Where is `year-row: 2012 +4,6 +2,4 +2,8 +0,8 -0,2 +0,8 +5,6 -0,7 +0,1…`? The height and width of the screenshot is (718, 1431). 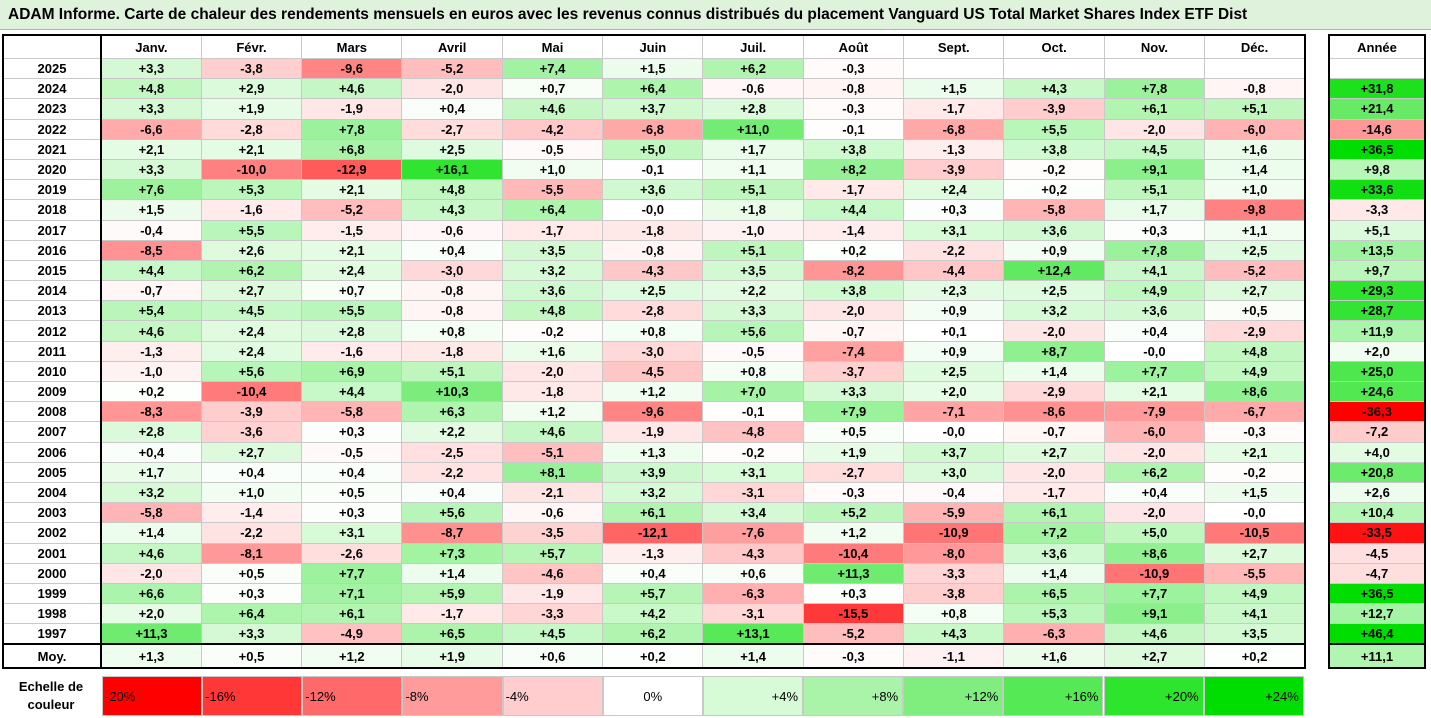 year-row: 2012 +4,6 +2,4 +2,8 +0,8 -0,2 +0,8 +5,6 -0,7 +0,1… is located at coordinates (654, 331).